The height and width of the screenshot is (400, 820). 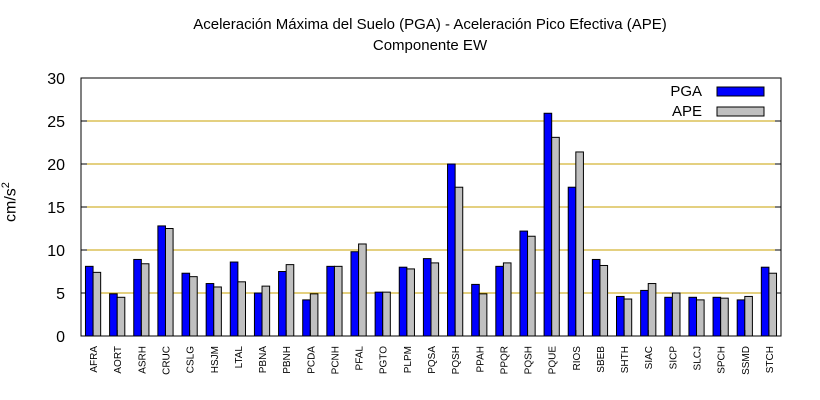 I want to click on x-tick-label: SICP, so click(x=673, y=358).